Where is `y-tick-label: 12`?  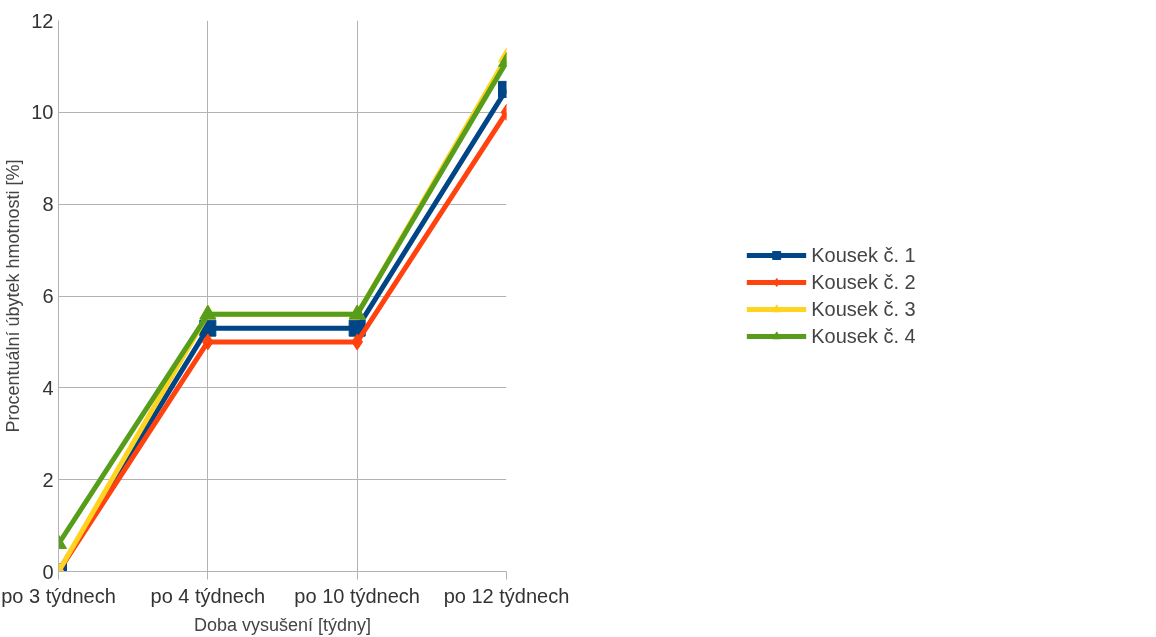 y-tick-label: 12 is located at coordinates (42, 20).